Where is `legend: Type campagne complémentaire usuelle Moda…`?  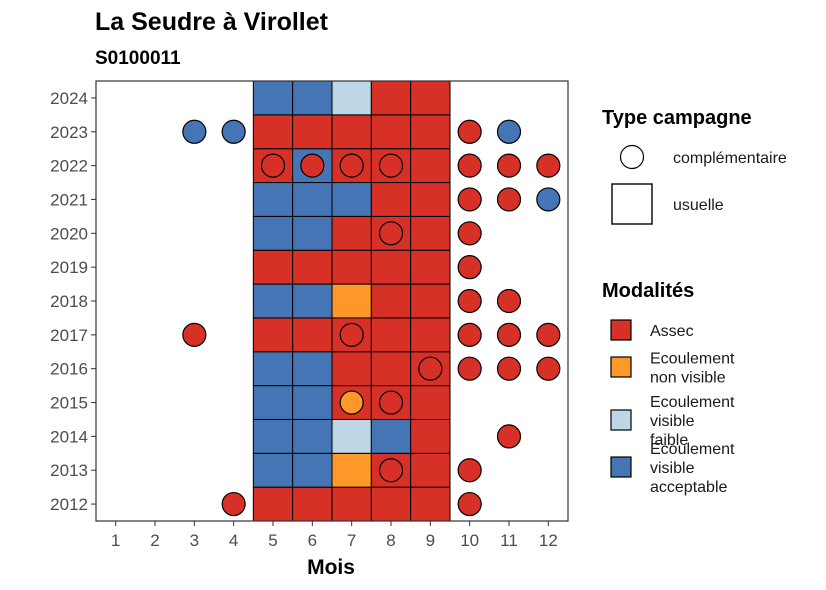
legend: Type campagne complémentaire usuelle Moda… is located at coordinates (694, 301).